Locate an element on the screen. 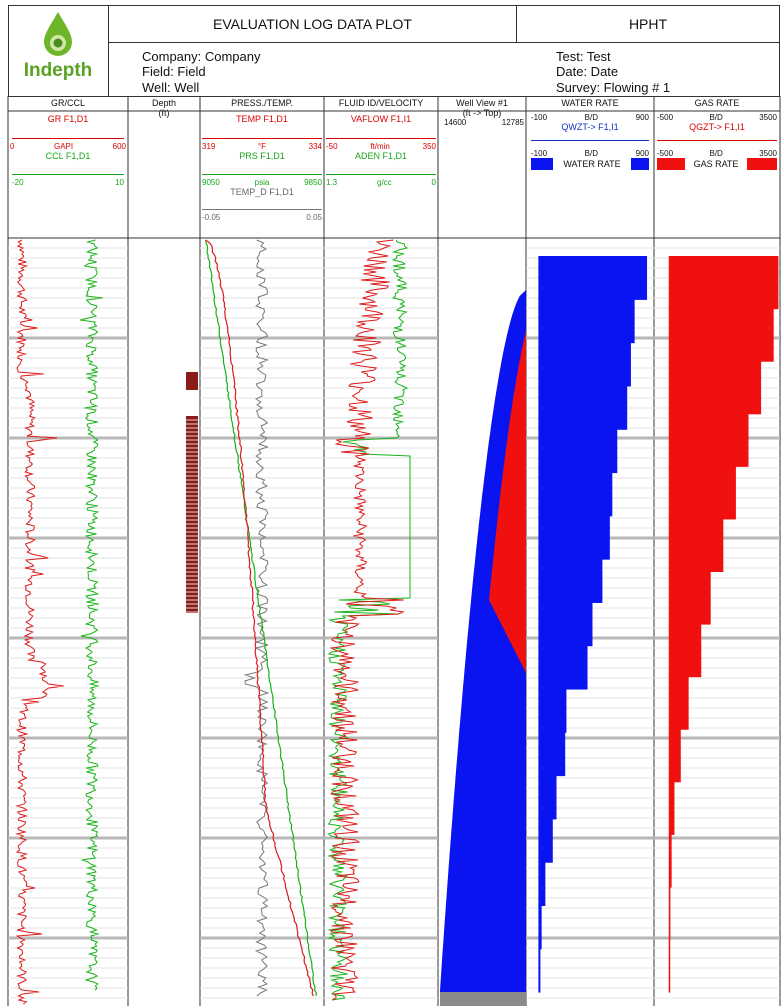 This screenshot has height=1008, width=784. depth-title: Depth is located at coordinates (164, 103).